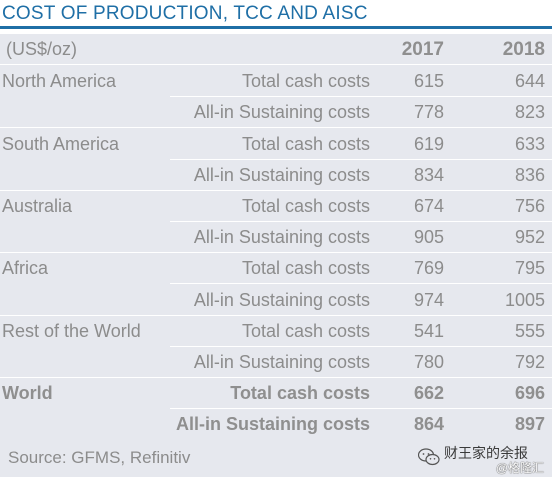  Describe the element at coordinates (523, 49) in the screenshot. I see `year-2018-header: 2018` at that location.